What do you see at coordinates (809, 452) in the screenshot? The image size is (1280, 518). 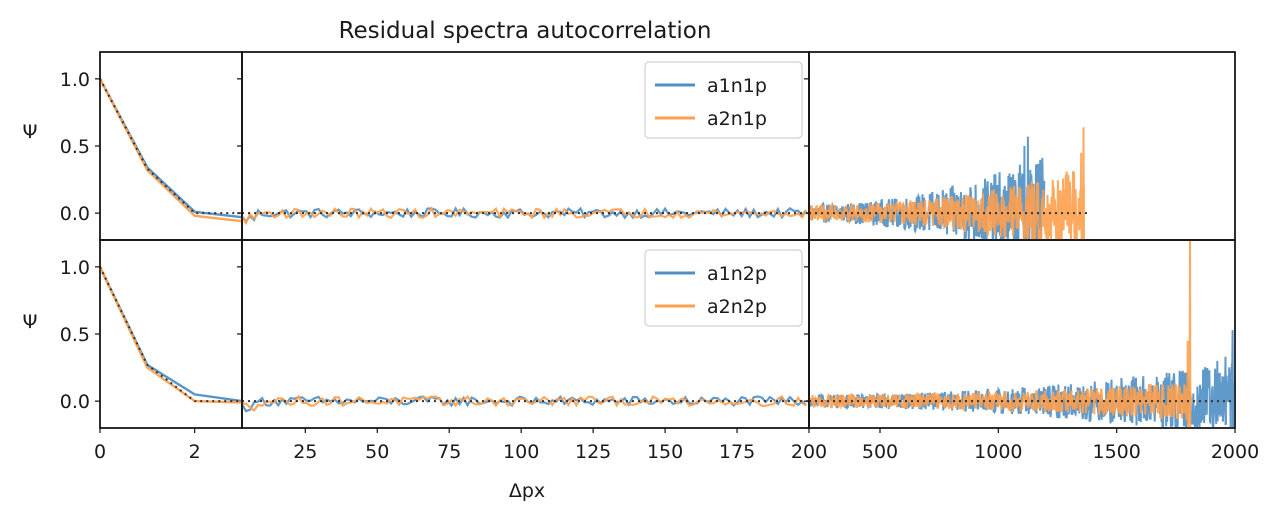 I see `x-tick-label: 200` at bounding box center [809, 452].